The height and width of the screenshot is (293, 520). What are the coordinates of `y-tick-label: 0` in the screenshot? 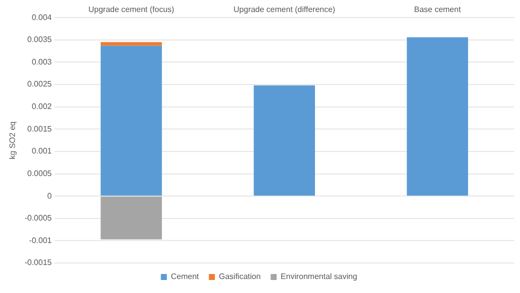 It's located at (49, 195).